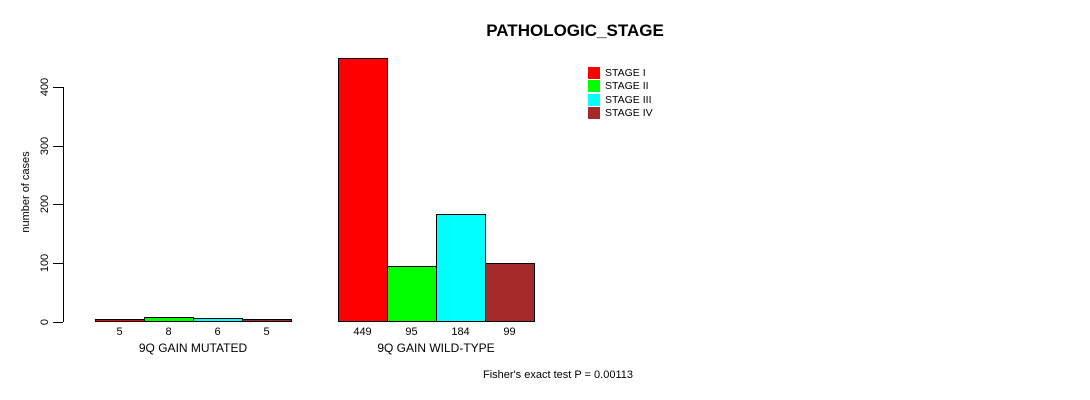 This screenshot has height=400, width=1090. I want to click on chart-title: PATHOLOGIC_STAGE, so click(575, 30).